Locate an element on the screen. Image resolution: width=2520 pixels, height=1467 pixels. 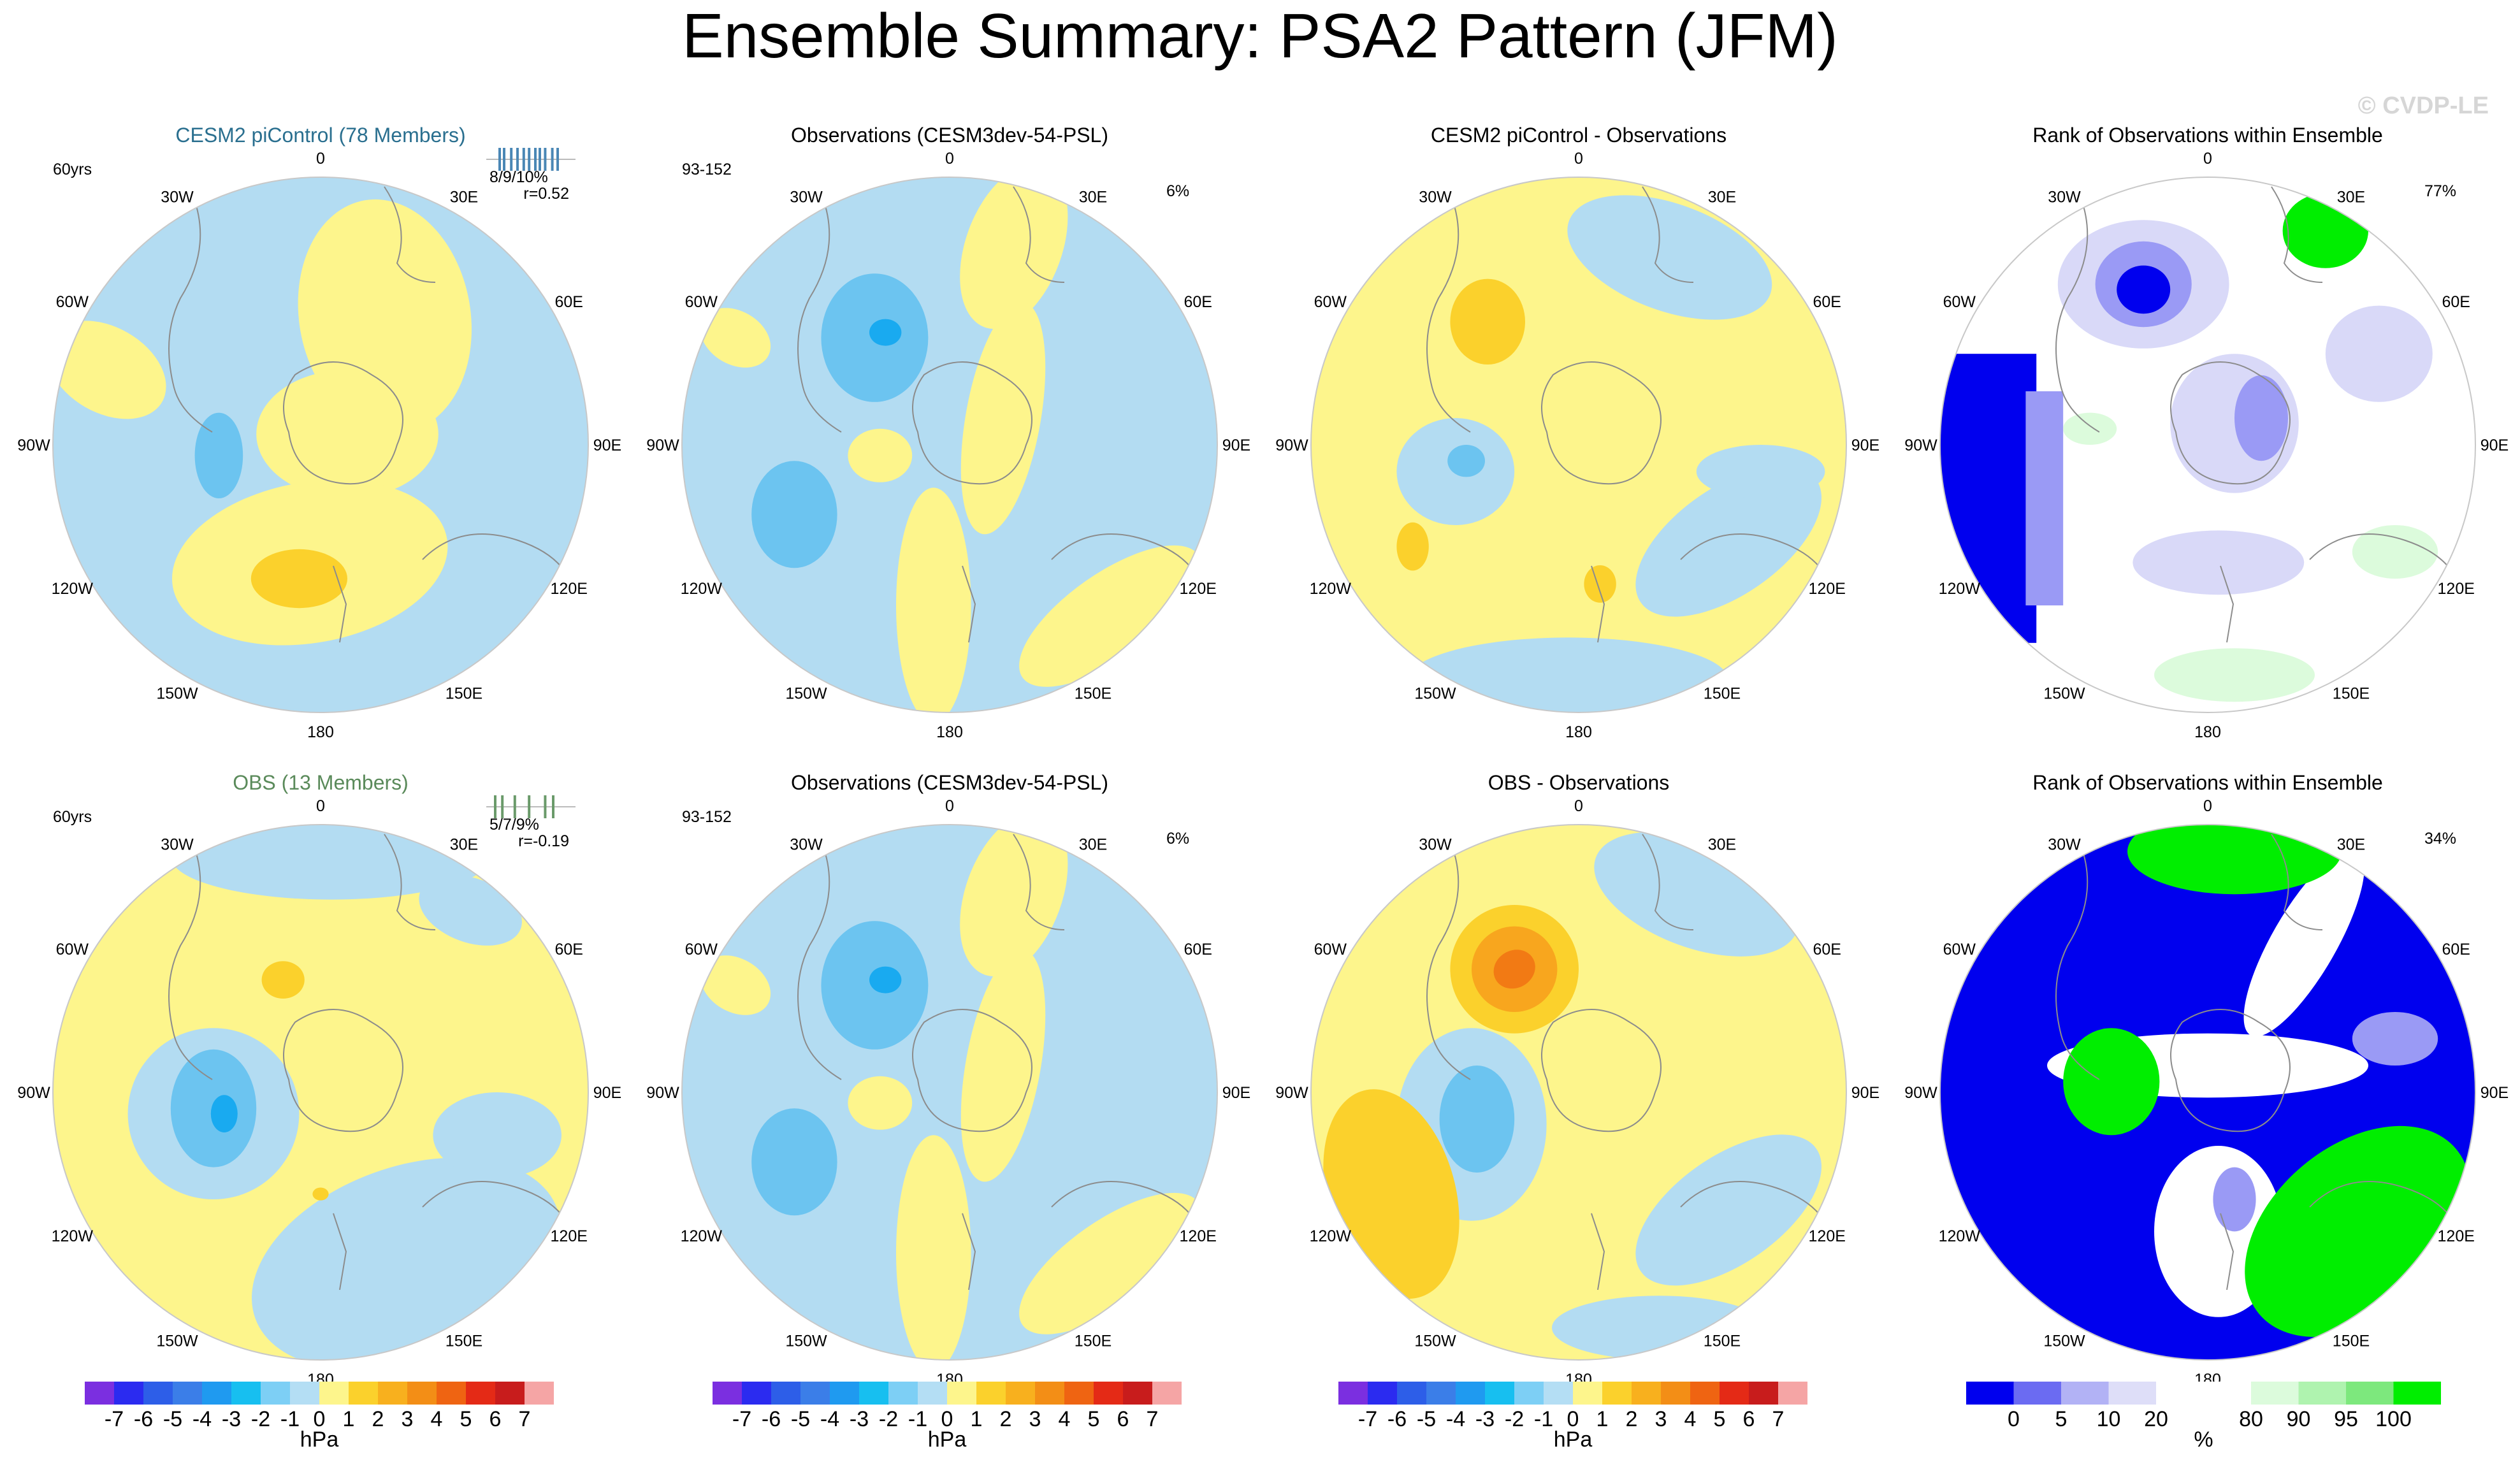
ensemble-spread-bar is located at coordinates (531, 160).